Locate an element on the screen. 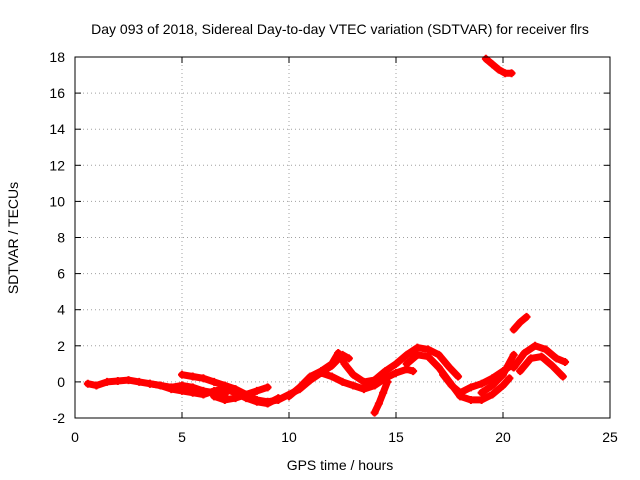 The width and height of the screenshot is (640, 480). y-tick-label: 16 is located at coordinates (57, 93).